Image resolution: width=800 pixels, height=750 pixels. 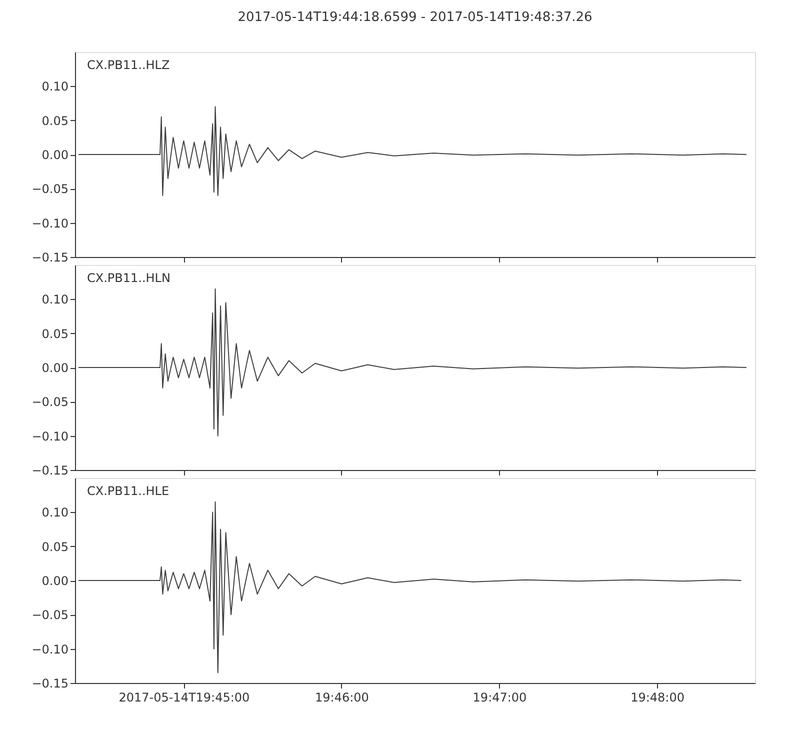 I want to click on annotation: CX.PB11..HLZ, so click(x=128, y=65).